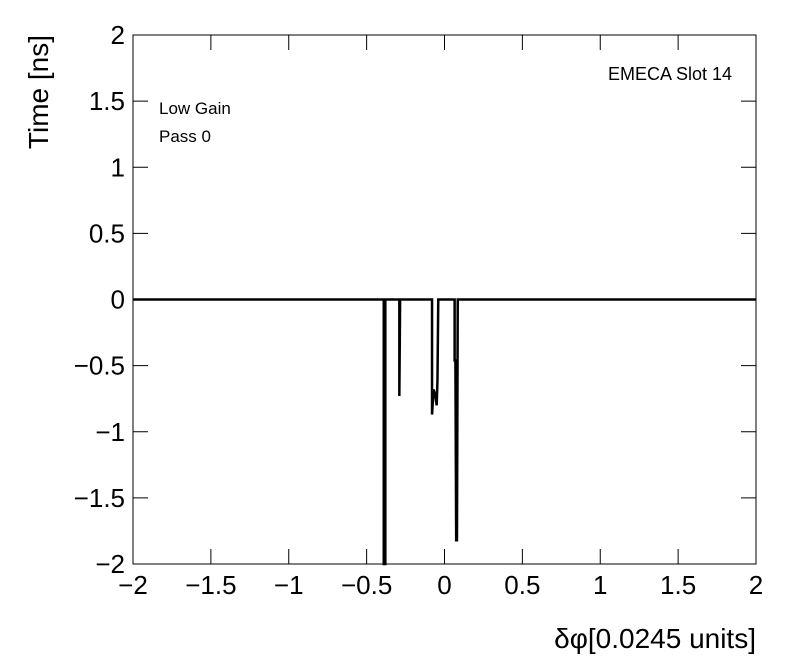 This screenshot has width=796, height=672. What do you see at coordinates (99, 366) in the screenshot?
I see `y-tick-label: −0.5` at bounding box center [99, 366].